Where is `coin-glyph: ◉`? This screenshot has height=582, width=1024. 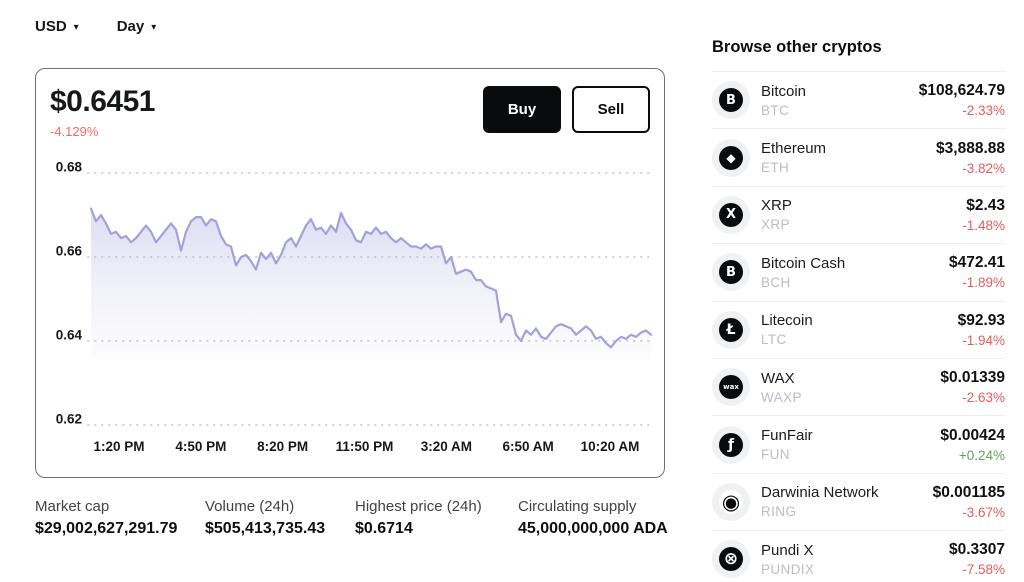 coin-glyph: ◉ is located at coordinates (731, 501).